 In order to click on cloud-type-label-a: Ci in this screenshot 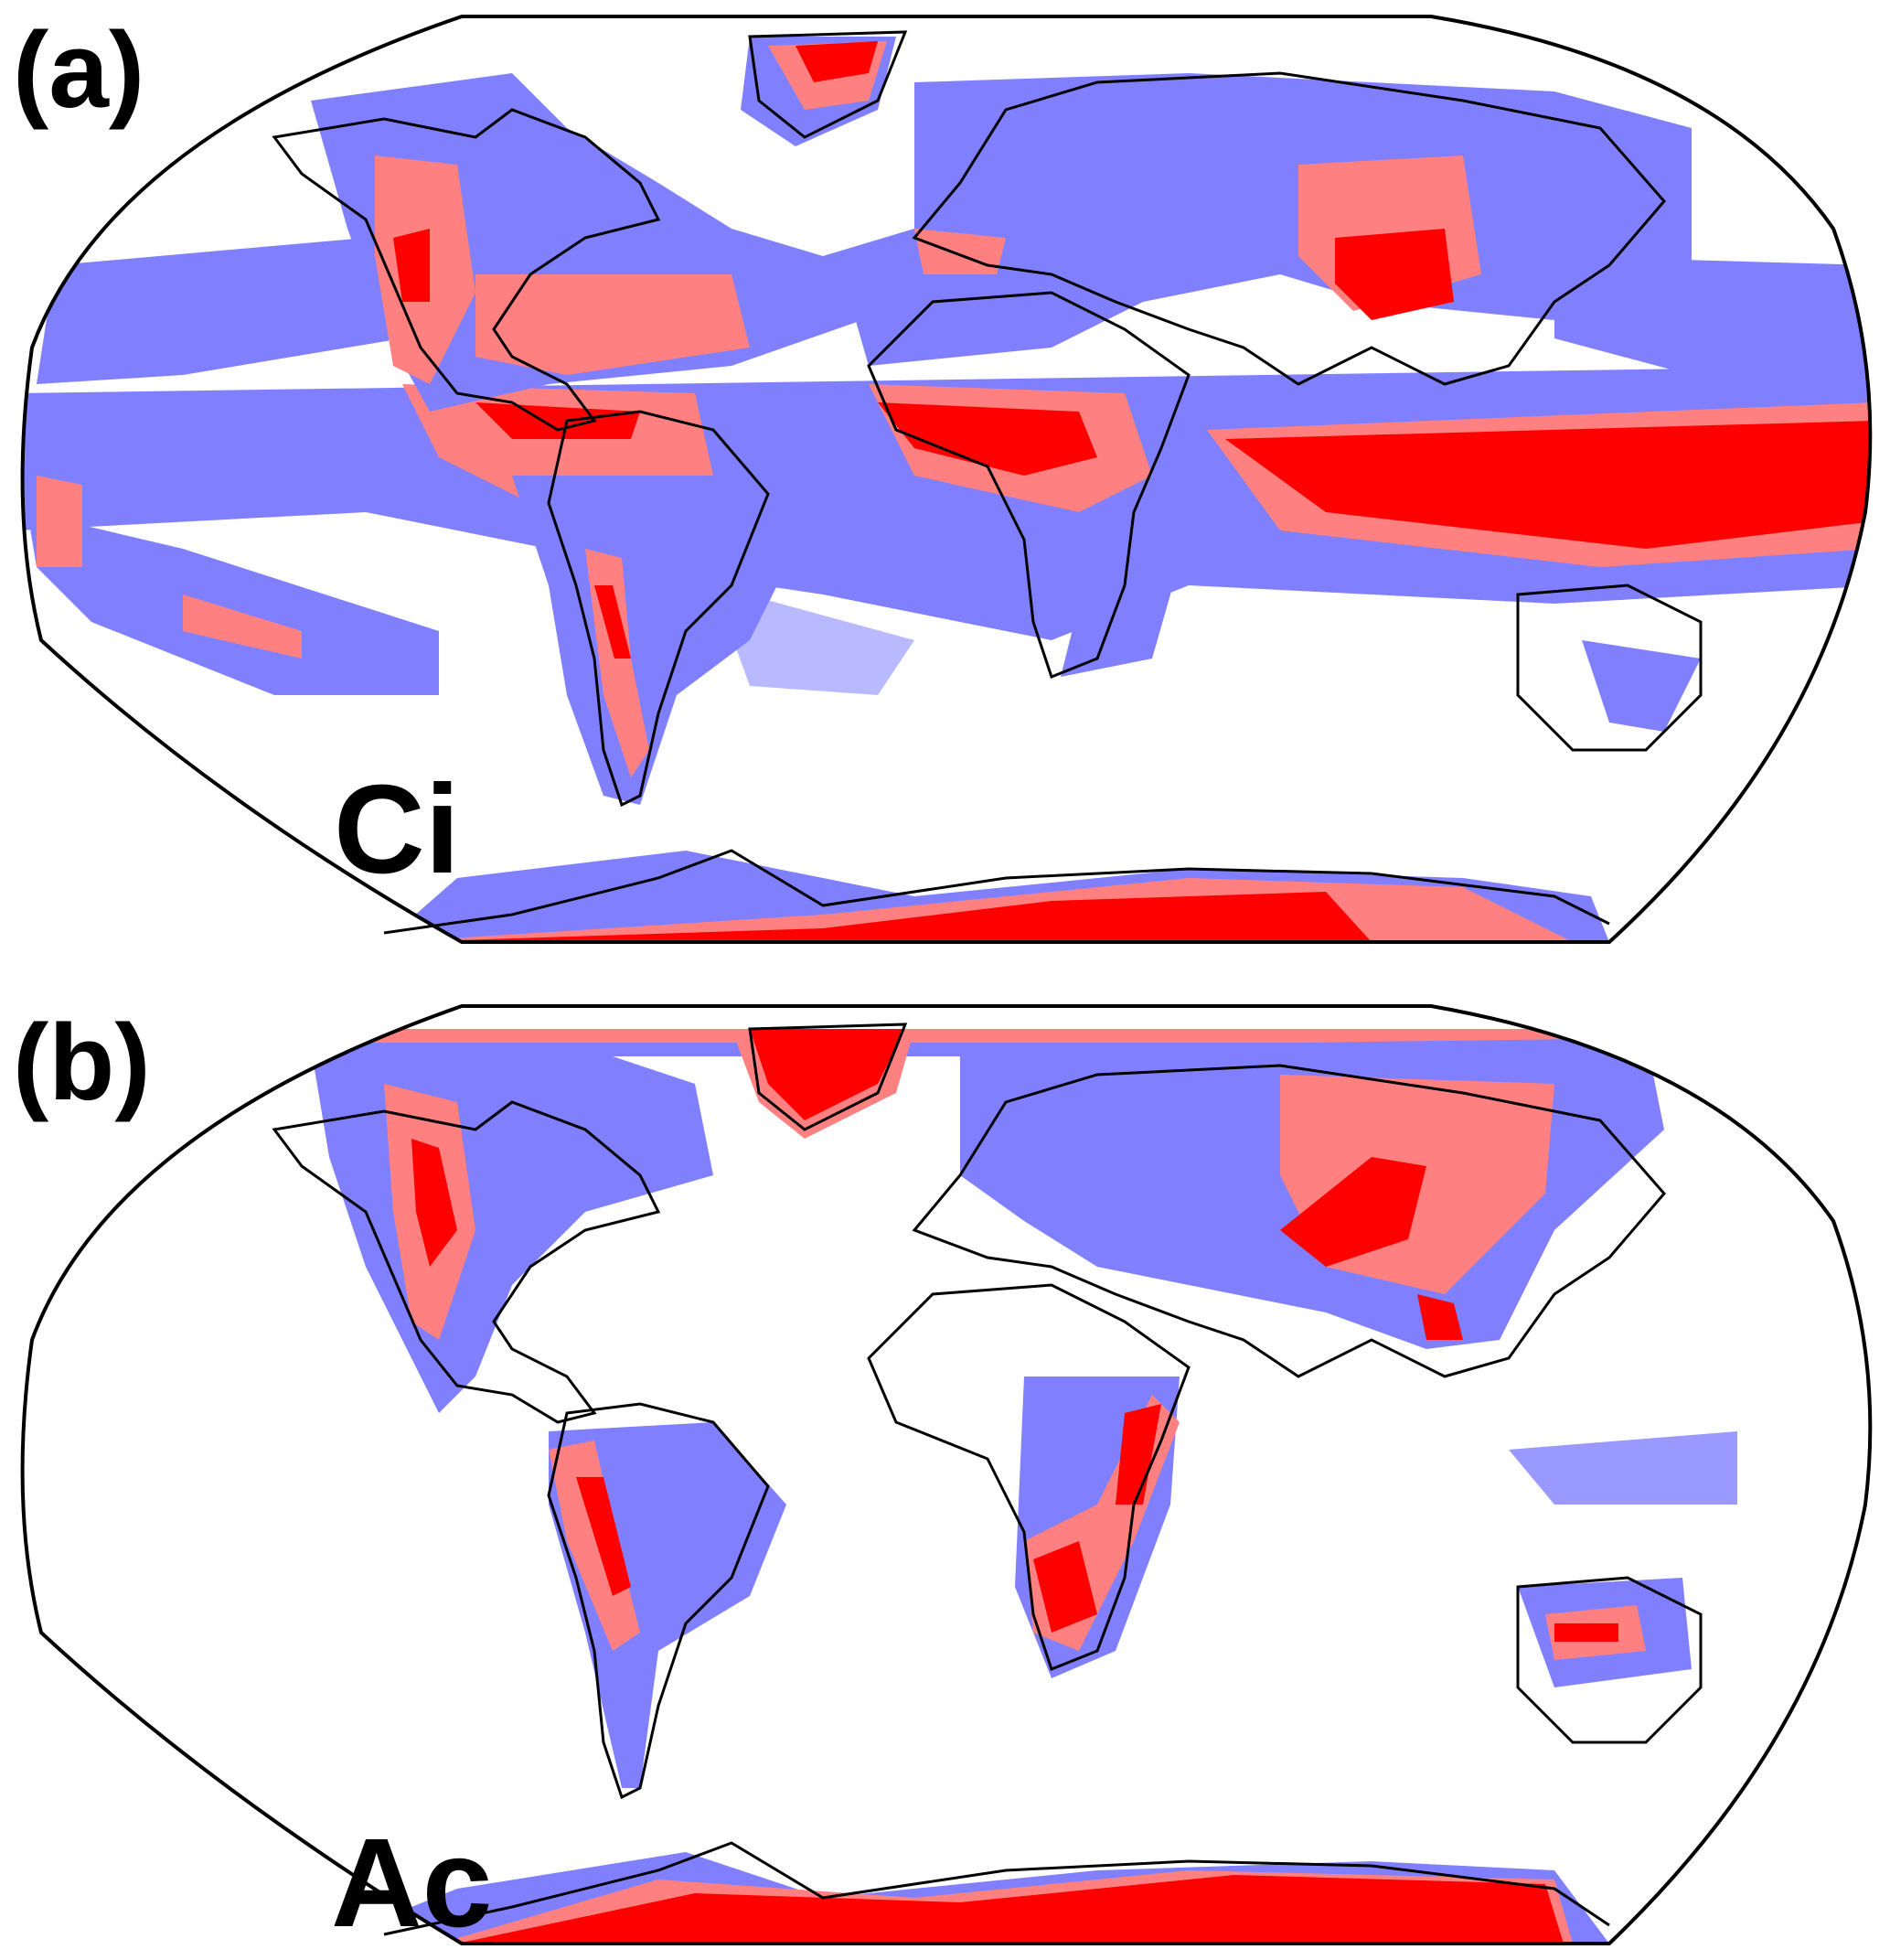, I will do `click(397, 829)`.